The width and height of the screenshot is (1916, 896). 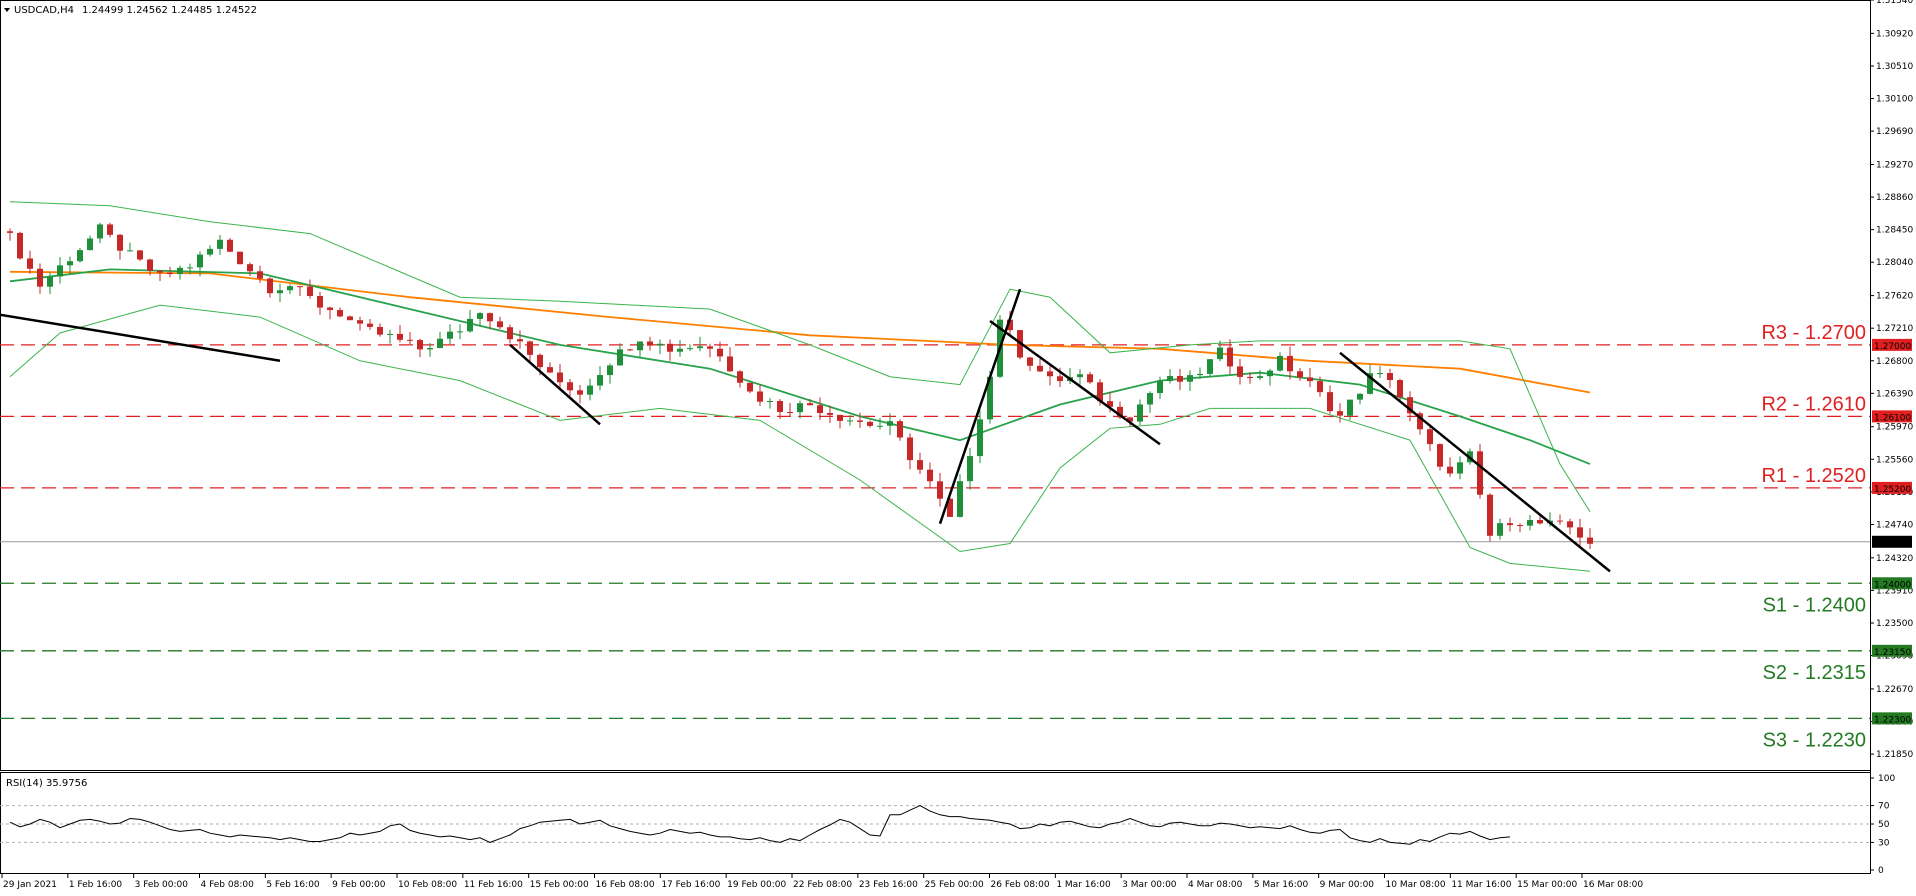 What do you see at coordinates (169, 10) in the screenshot?
I see `ohlc-readout: 1.24499 1.24562 1.24485 1.24522` at bounding box center [169, 10].